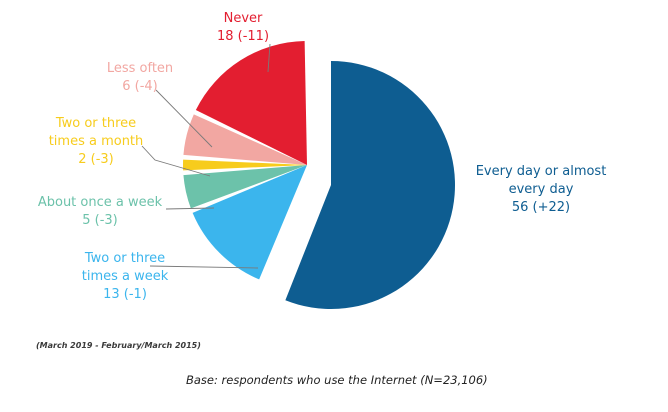 The width and height of the screenshot is (668, 412). Describe the element at coordinates (125, 276) in the screenshot. I see `slice-label: Two or three times a week 13 (-1)` at that location.